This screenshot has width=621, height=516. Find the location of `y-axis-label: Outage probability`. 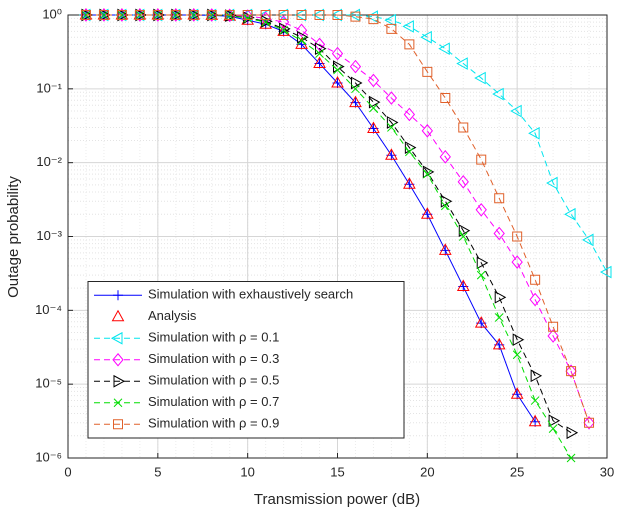

y-axis-label: Outage probability is located at coordinates (13, 237).